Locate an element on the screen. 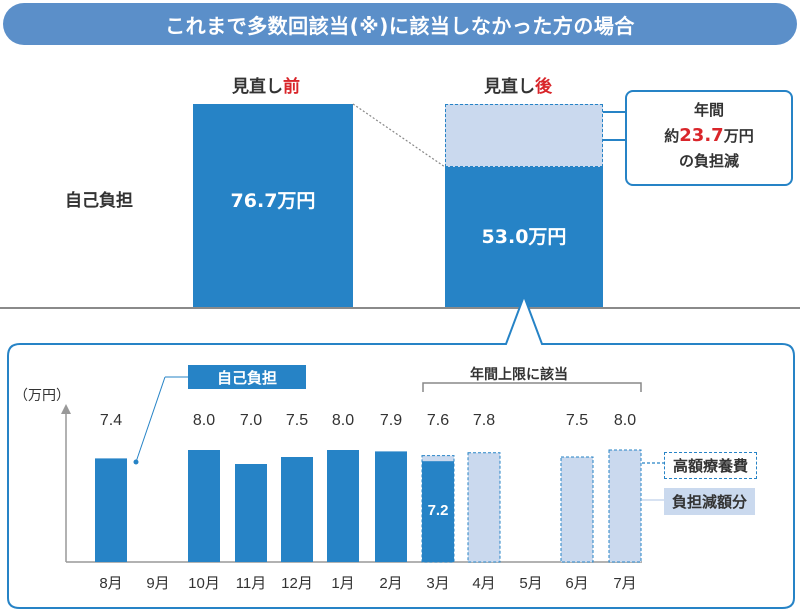 This screenshot has width=800, height=614. x-tick-label: 11月 is located at coordinates (251, 583).